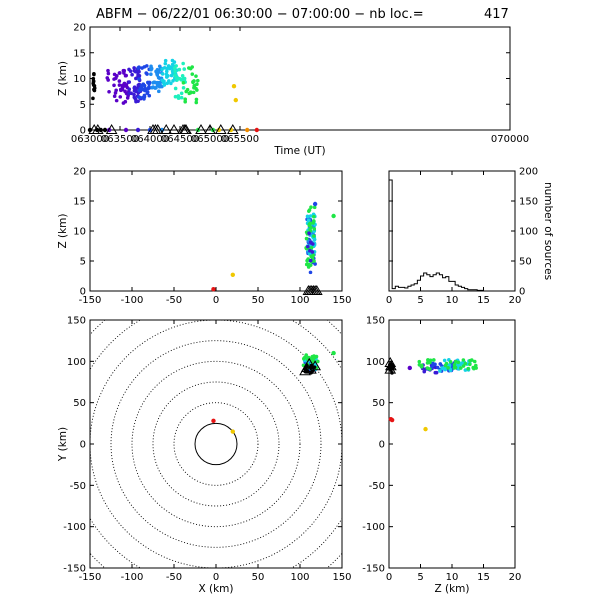 Image resolution: width=600 pixels, height=600 pixels. What do you see at coordinates (525, 262) in the screenshot?
I see `y-tick-label: 50` at bounding box center [525, 262].